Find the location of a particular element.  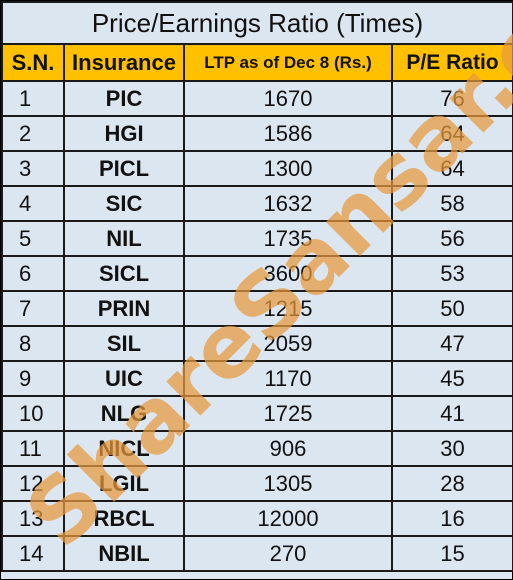

cell-sn: 13 is located at coordinates (33, 518).